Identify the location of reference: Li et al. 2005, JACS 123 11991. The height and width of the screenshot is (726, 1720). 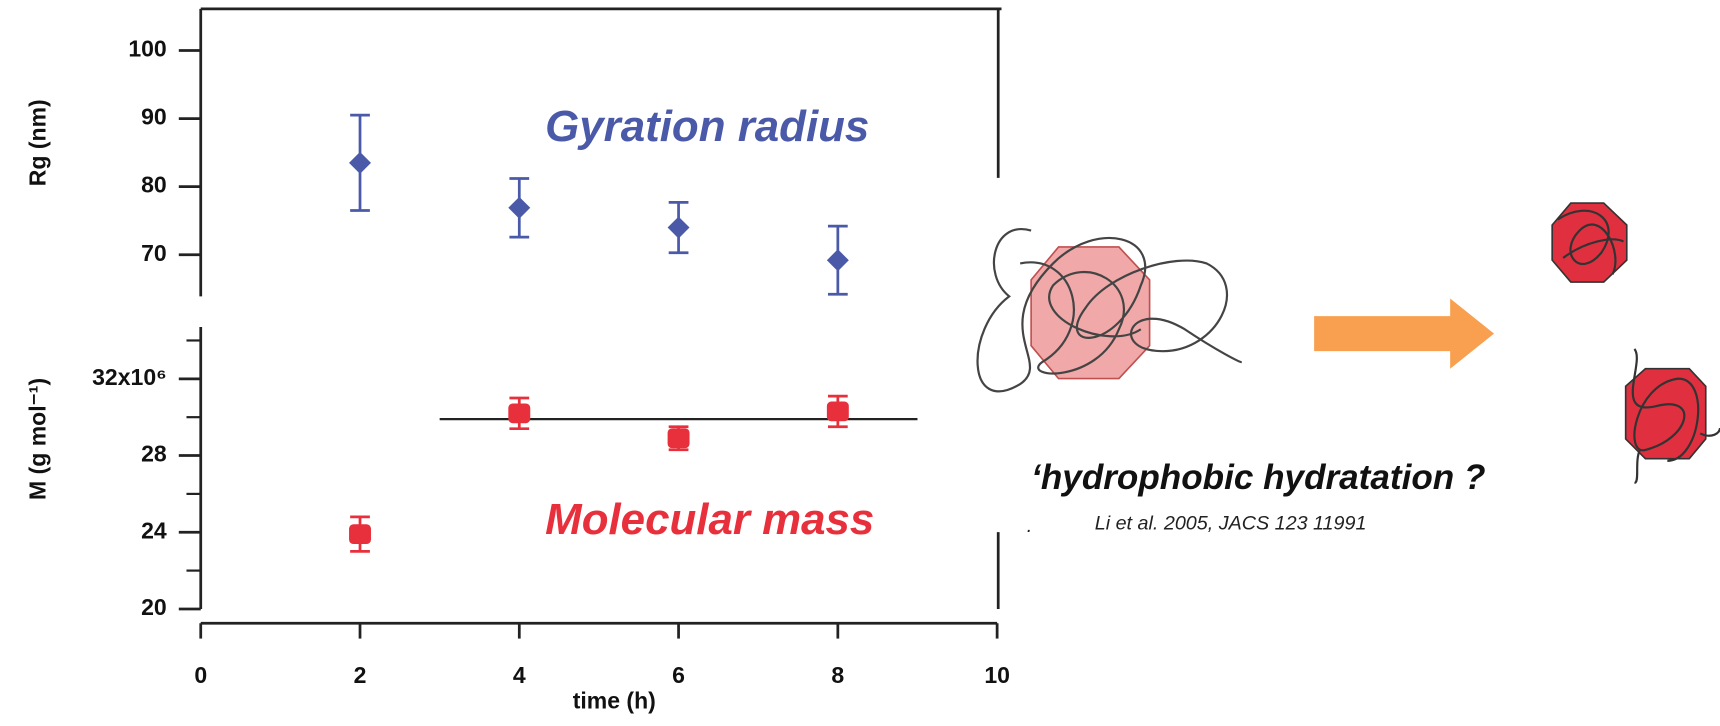
(1231, 524).